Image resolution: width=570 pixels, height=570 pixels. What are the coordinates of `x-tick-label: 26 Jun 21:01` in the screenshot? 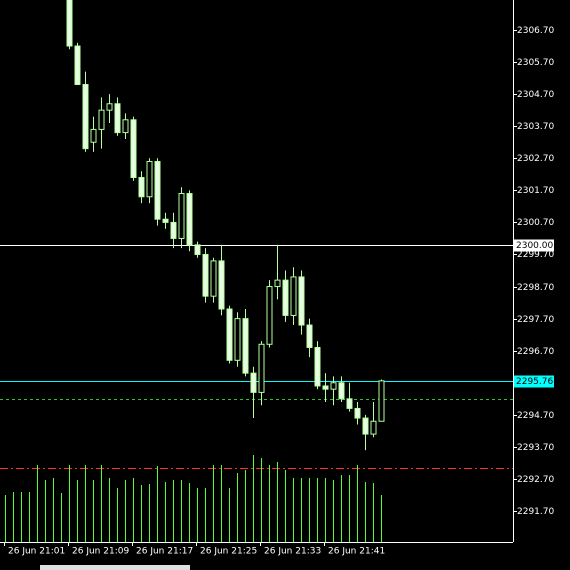 It's located at (36, 552).